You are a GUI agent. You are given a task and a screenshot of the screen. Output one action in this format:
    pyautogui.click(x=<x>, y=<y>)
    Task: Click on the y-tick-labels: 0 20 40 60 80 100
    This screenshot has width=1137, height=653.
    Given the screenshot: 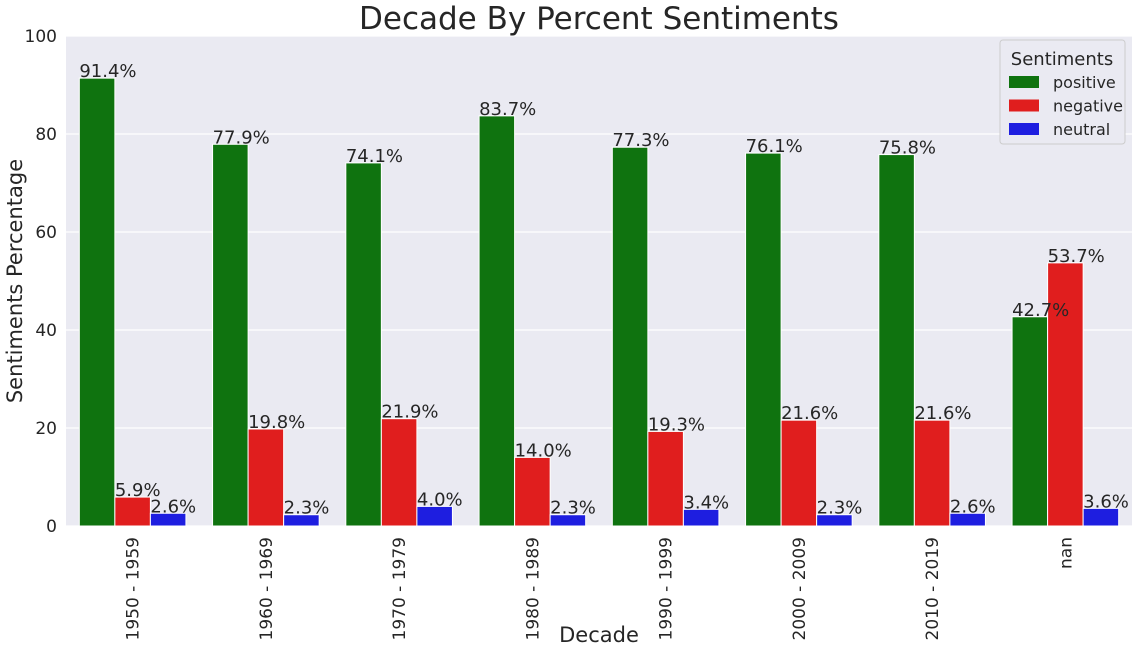 What is the action you would take?
    pyautogui.click(x=41, y=282)
    